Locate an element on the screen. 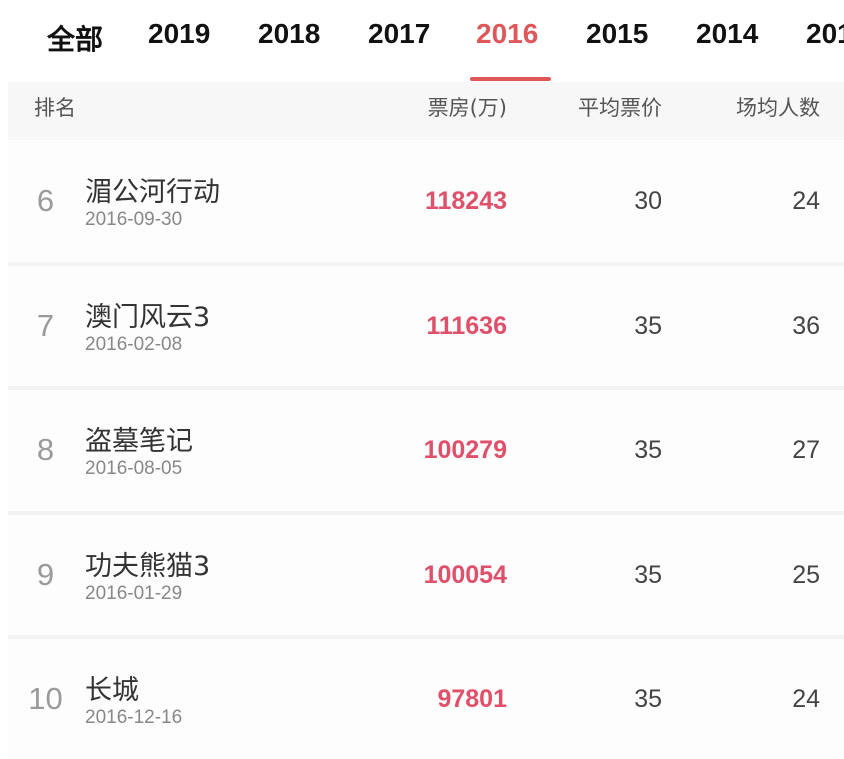 The width and height of the screenshot is (844, 759). avg-attendance-value: 25 is located at coordinates (806, 574).